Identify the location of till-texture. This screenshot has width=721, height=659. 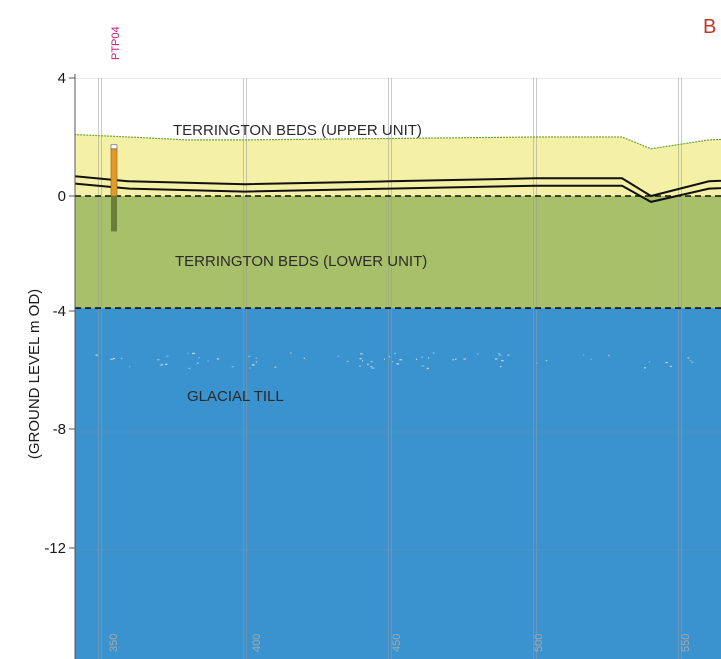
(394, 361).